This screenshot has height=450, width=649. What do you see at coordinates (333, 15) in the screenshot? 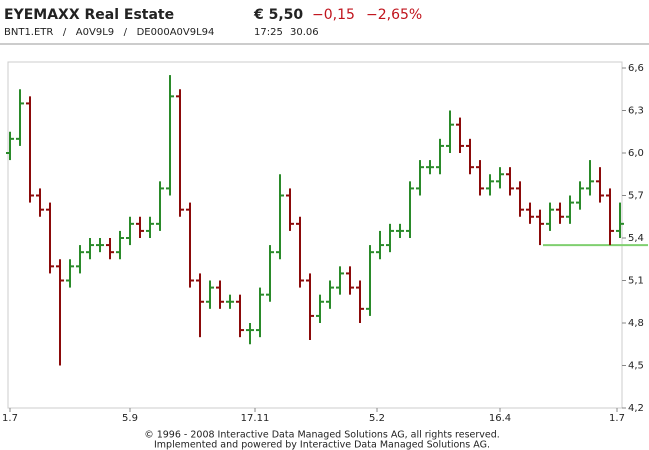
I see `change: −0,15` at bounding box center [333, 15].